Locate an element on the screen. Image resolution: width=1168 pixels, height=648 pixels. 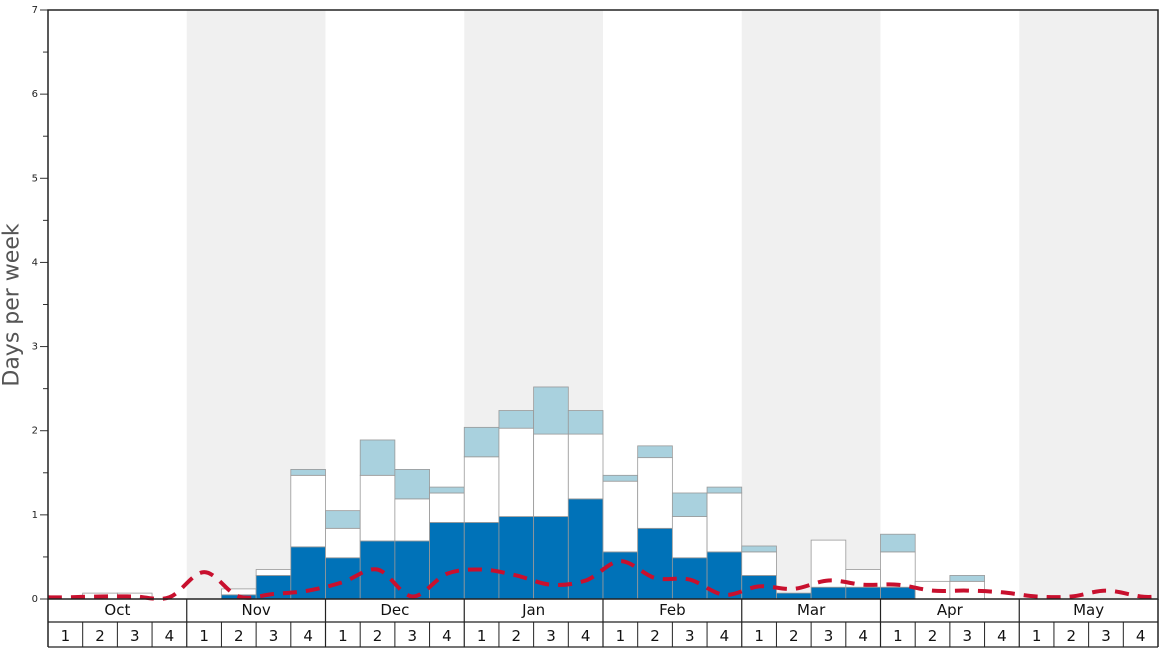
dashed-line is located at coordinates (603, 580).